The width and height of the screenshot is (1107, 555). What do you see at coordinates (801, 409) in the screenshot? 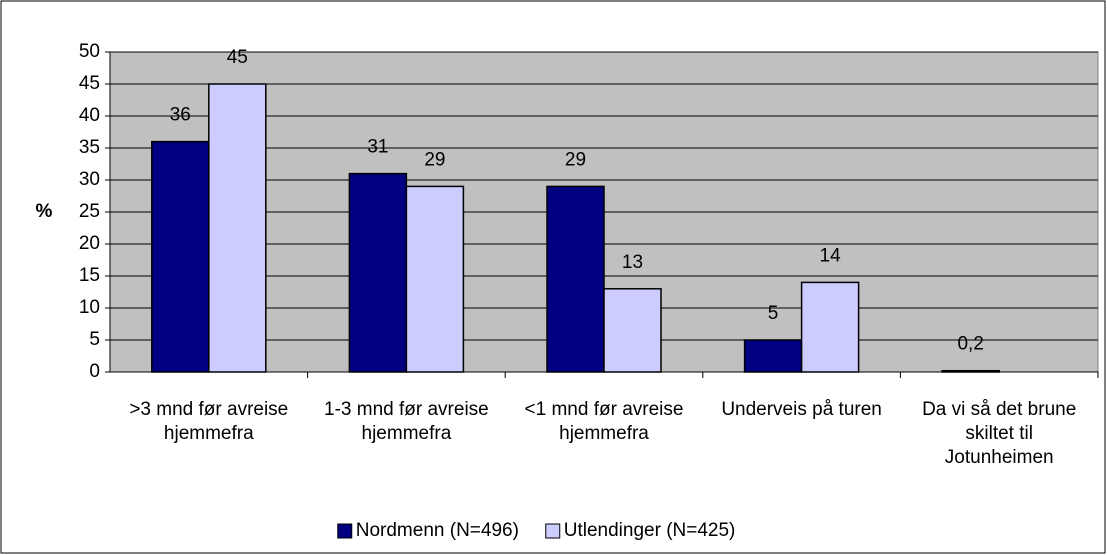
I see `x-tick-label: Underveis på turen` at bounding box center [801, 409].